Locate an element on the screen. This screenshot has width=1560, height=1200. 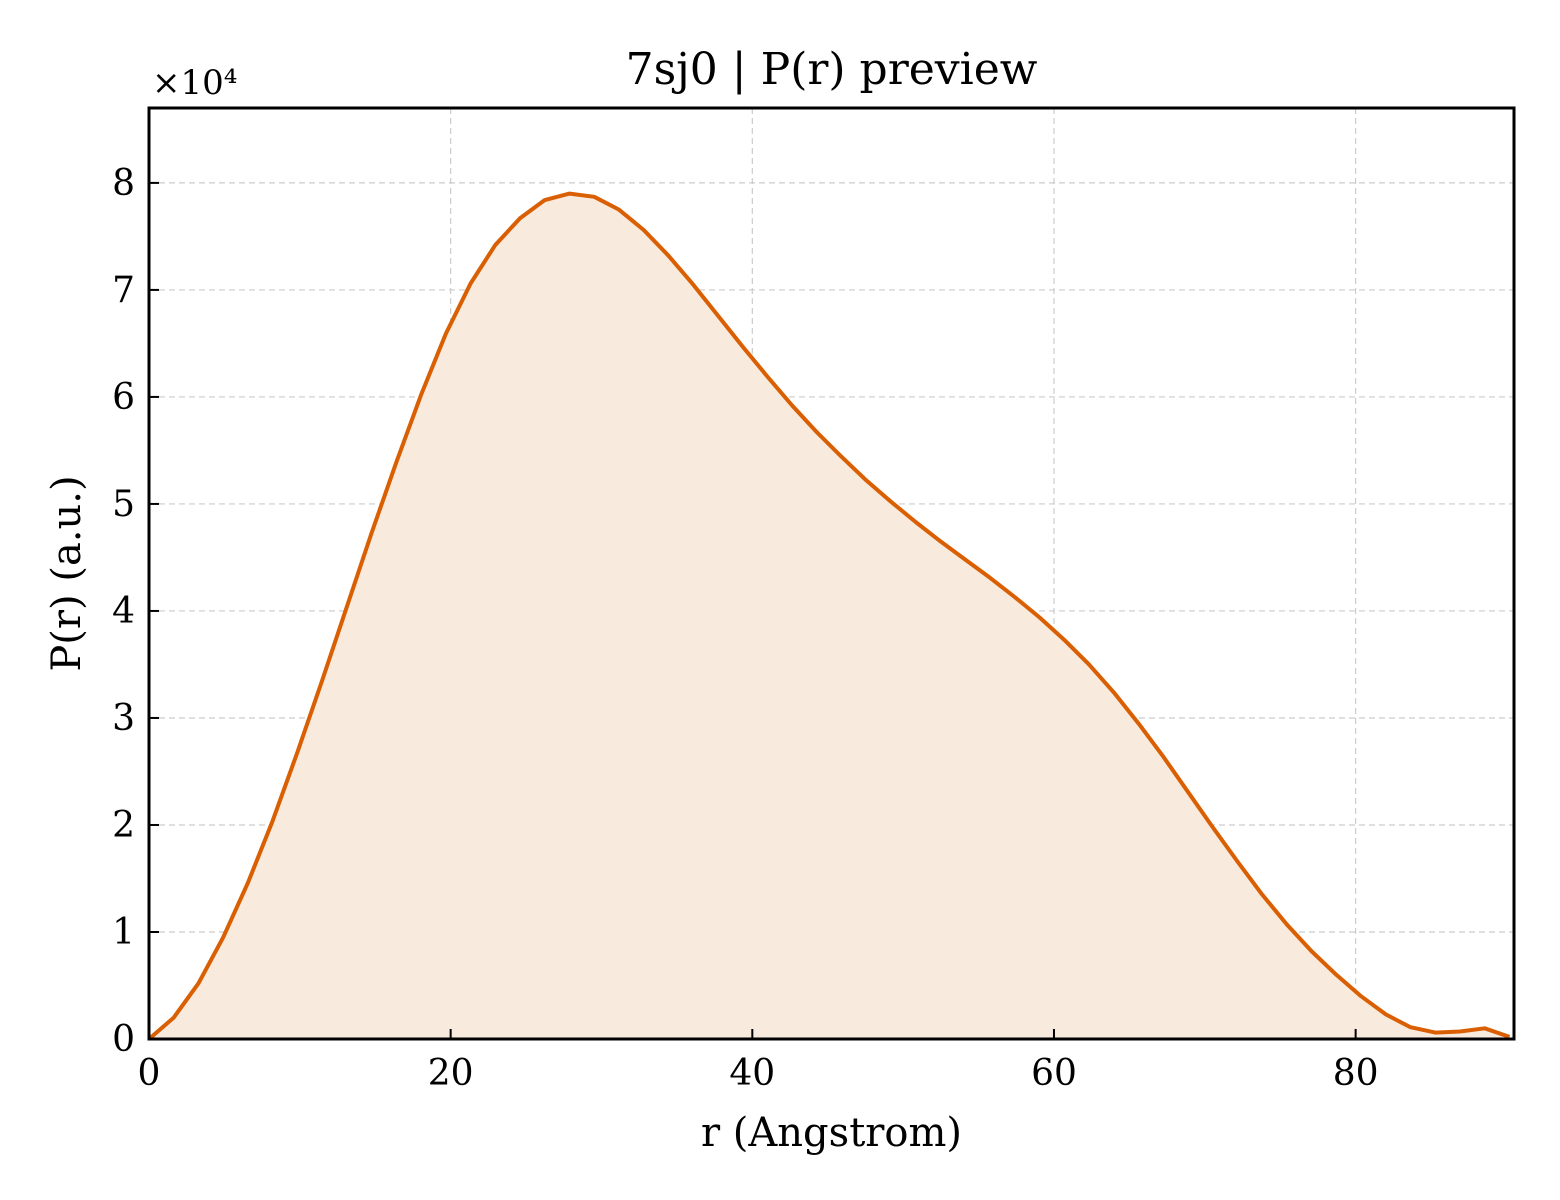
y-tick-label: 7 is located at coordinates (123, 290).